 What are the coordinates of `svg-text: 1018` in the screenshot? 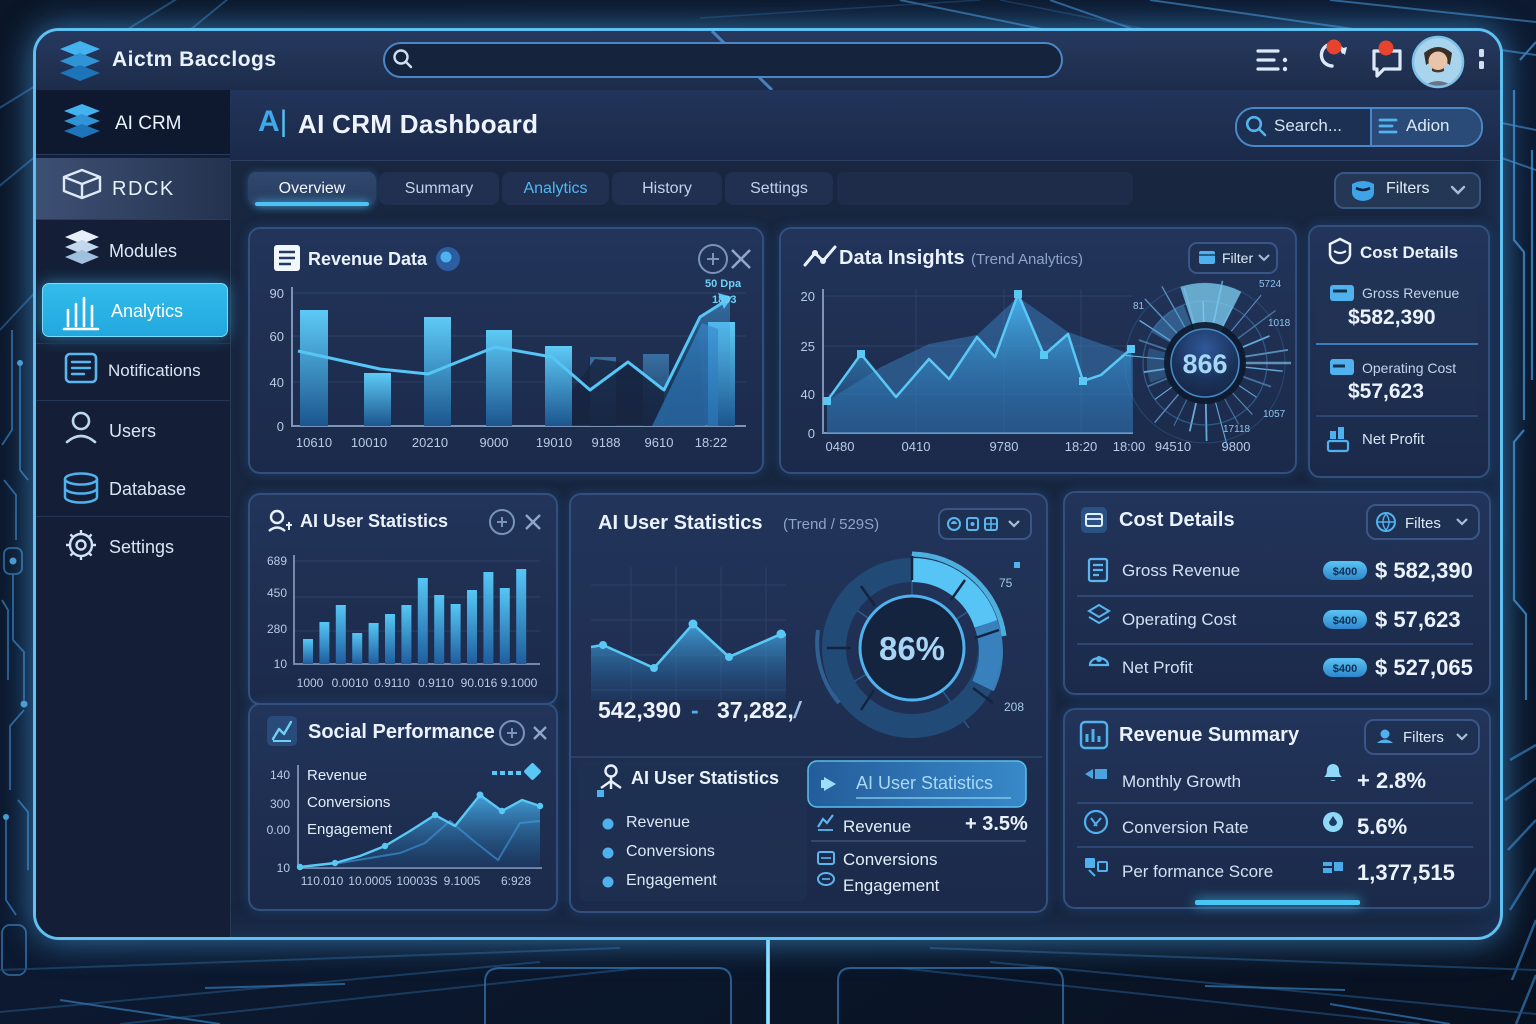 It's located at (1279, 323).